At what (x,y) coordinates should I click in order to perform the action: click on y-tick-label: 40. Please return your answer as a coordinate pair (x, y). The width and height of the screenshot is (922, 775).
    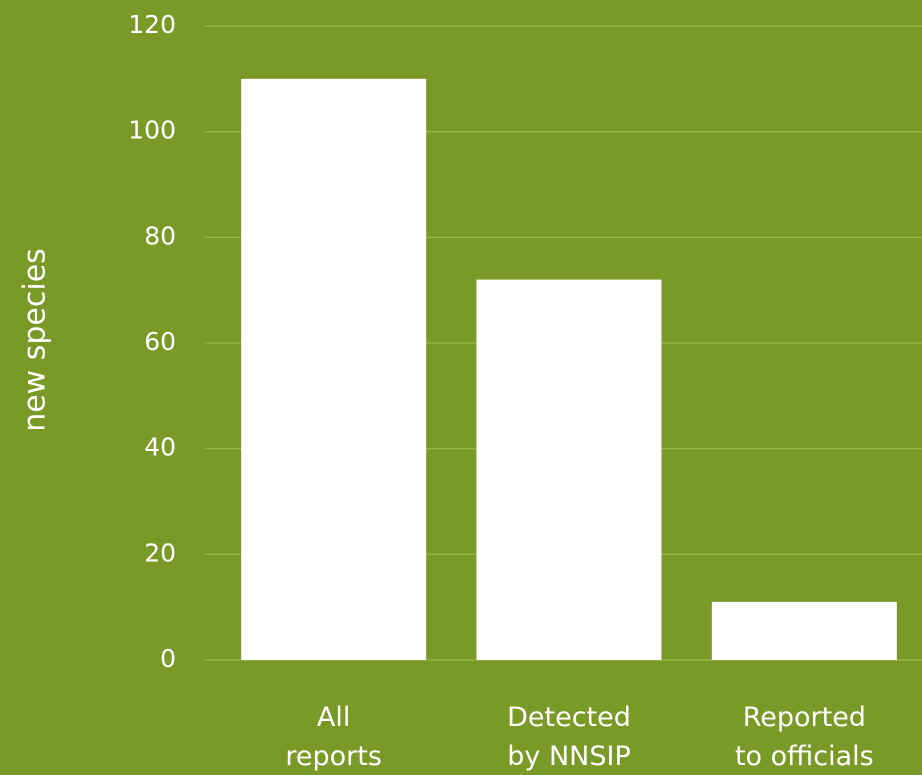
    Looking at the image, I should click on (160, 447).